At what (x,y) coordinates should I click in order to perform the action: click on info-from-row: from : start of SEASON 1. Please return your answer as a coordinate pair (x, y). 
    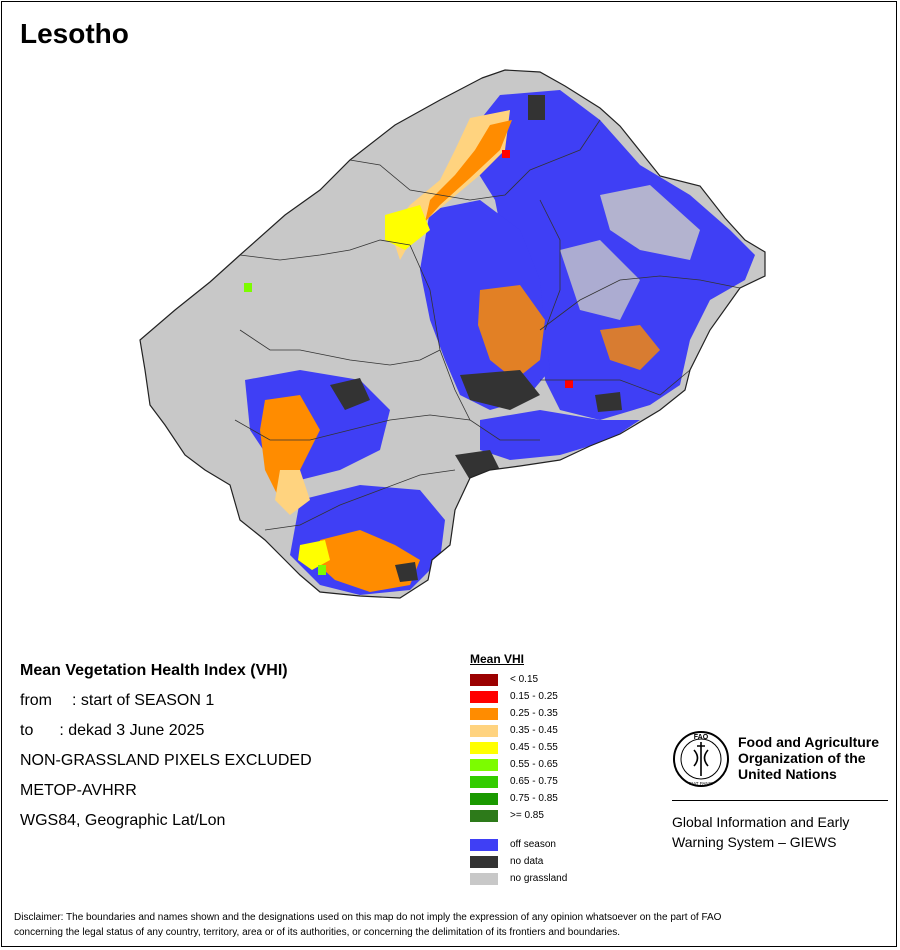
    Looking at the image, I should click on (166, 701).